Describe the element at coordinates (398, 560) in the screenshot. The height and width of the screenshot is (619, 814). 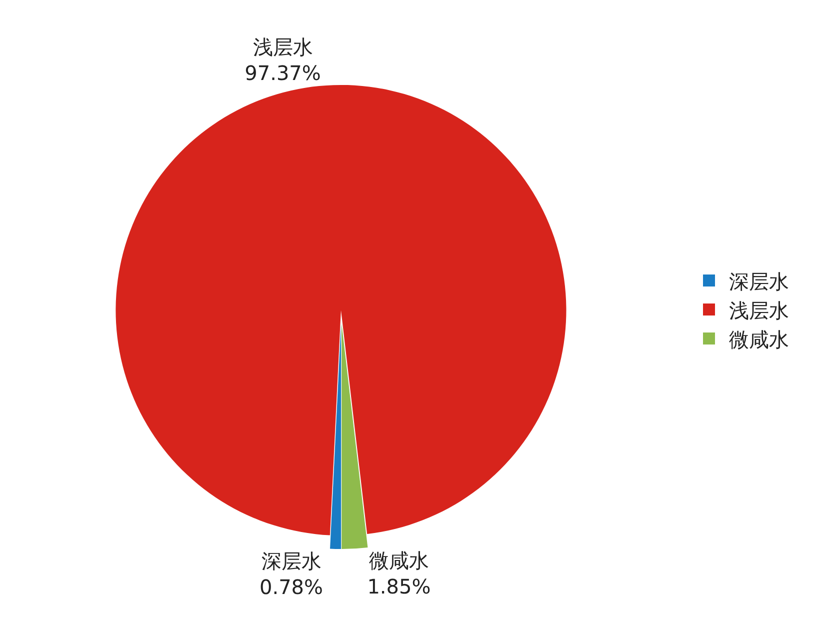
I see `slice-label: 微咸水` at that location.